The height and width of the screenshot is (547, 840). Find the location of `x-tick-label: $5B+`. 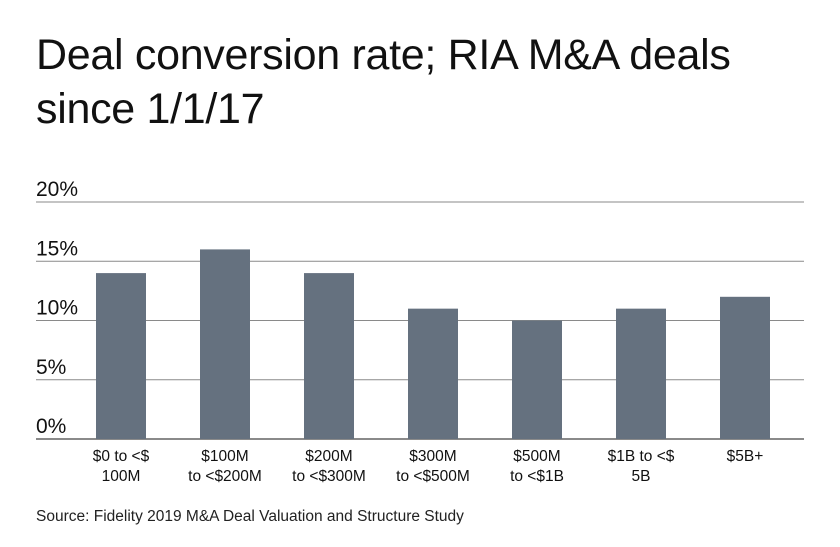

x-tick-label: $5B+ is located at coordinates (745, 456).